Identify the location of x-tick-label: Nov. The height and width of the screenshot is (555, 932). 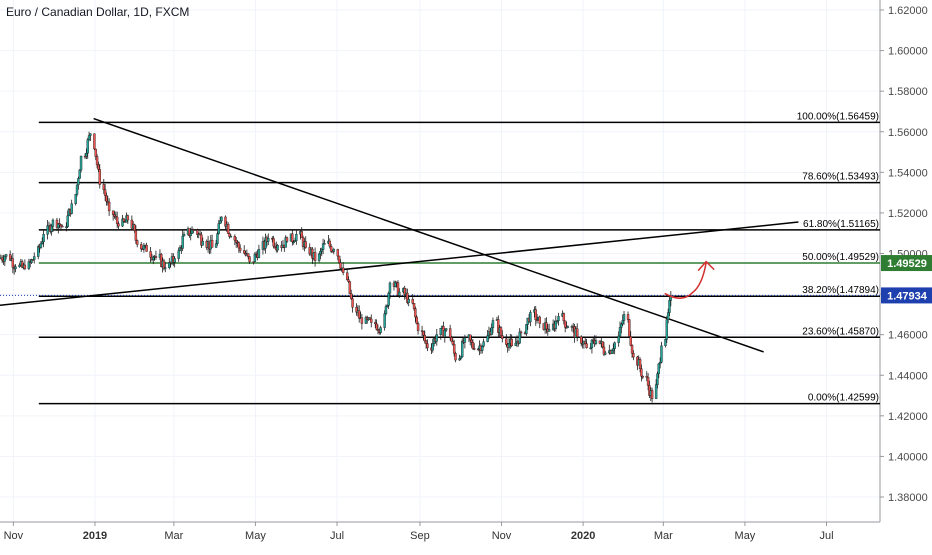
(14, 536).